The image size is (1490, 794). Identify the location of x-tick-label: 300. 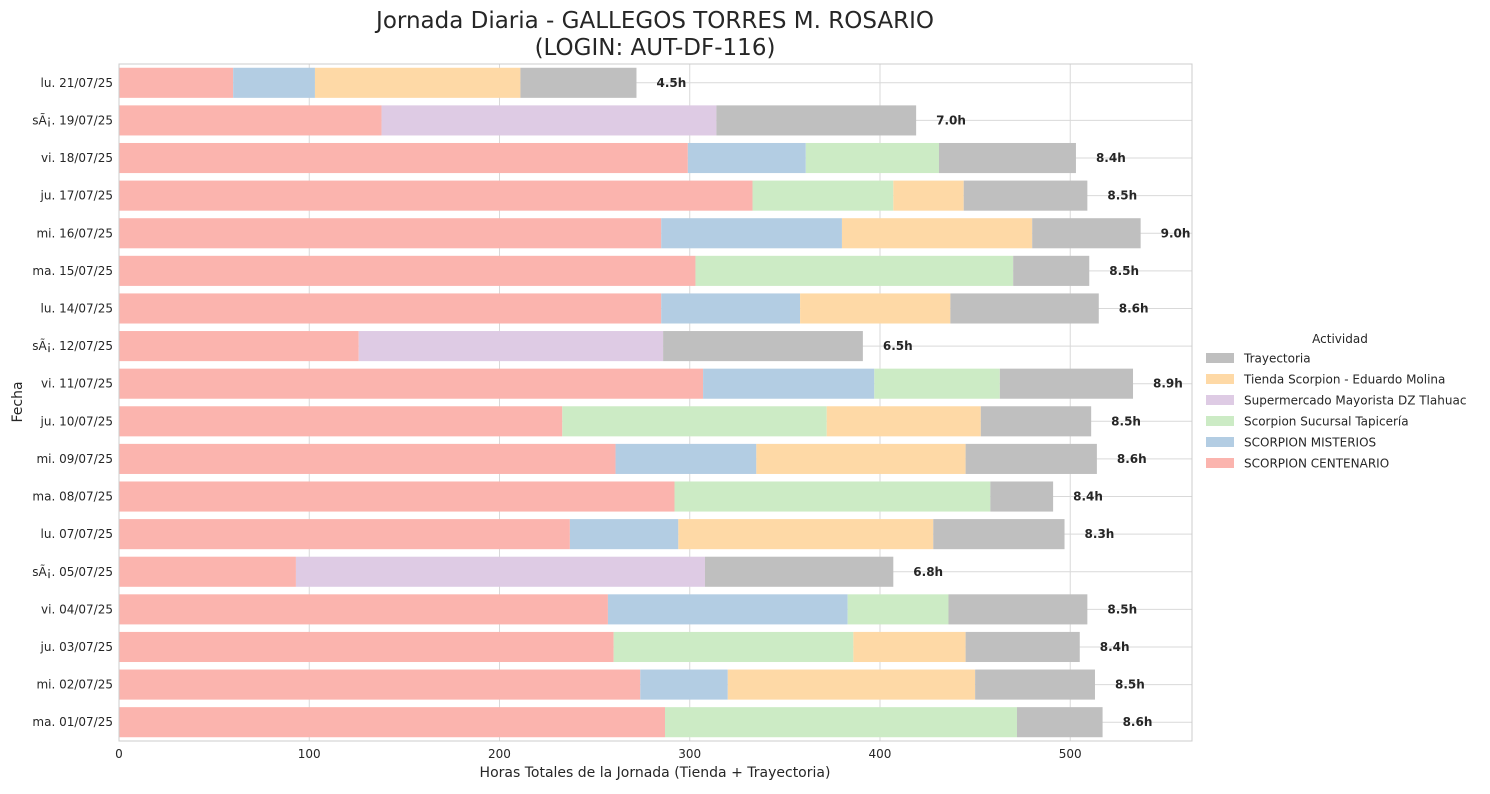
(689, 754).